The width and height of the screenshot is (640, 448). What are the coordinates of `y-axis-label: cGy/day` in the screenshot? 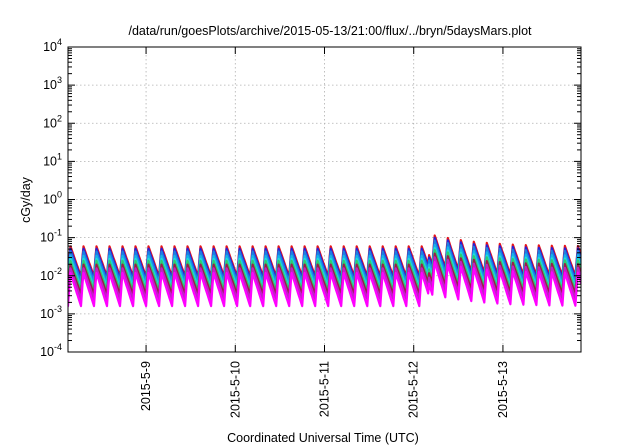 It's located at (26, 199).